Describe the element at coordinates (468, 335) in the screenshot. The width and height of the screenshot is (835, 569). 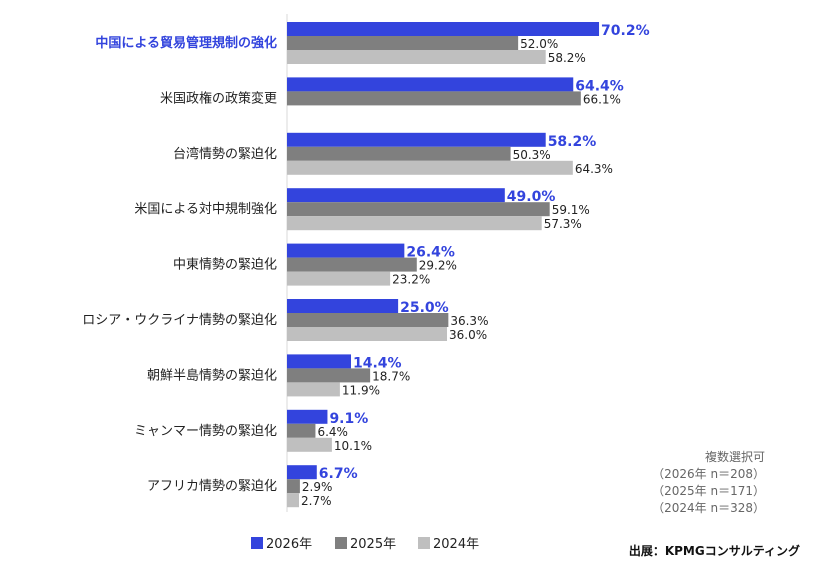
I see `data-label: 36.0%` at that location.